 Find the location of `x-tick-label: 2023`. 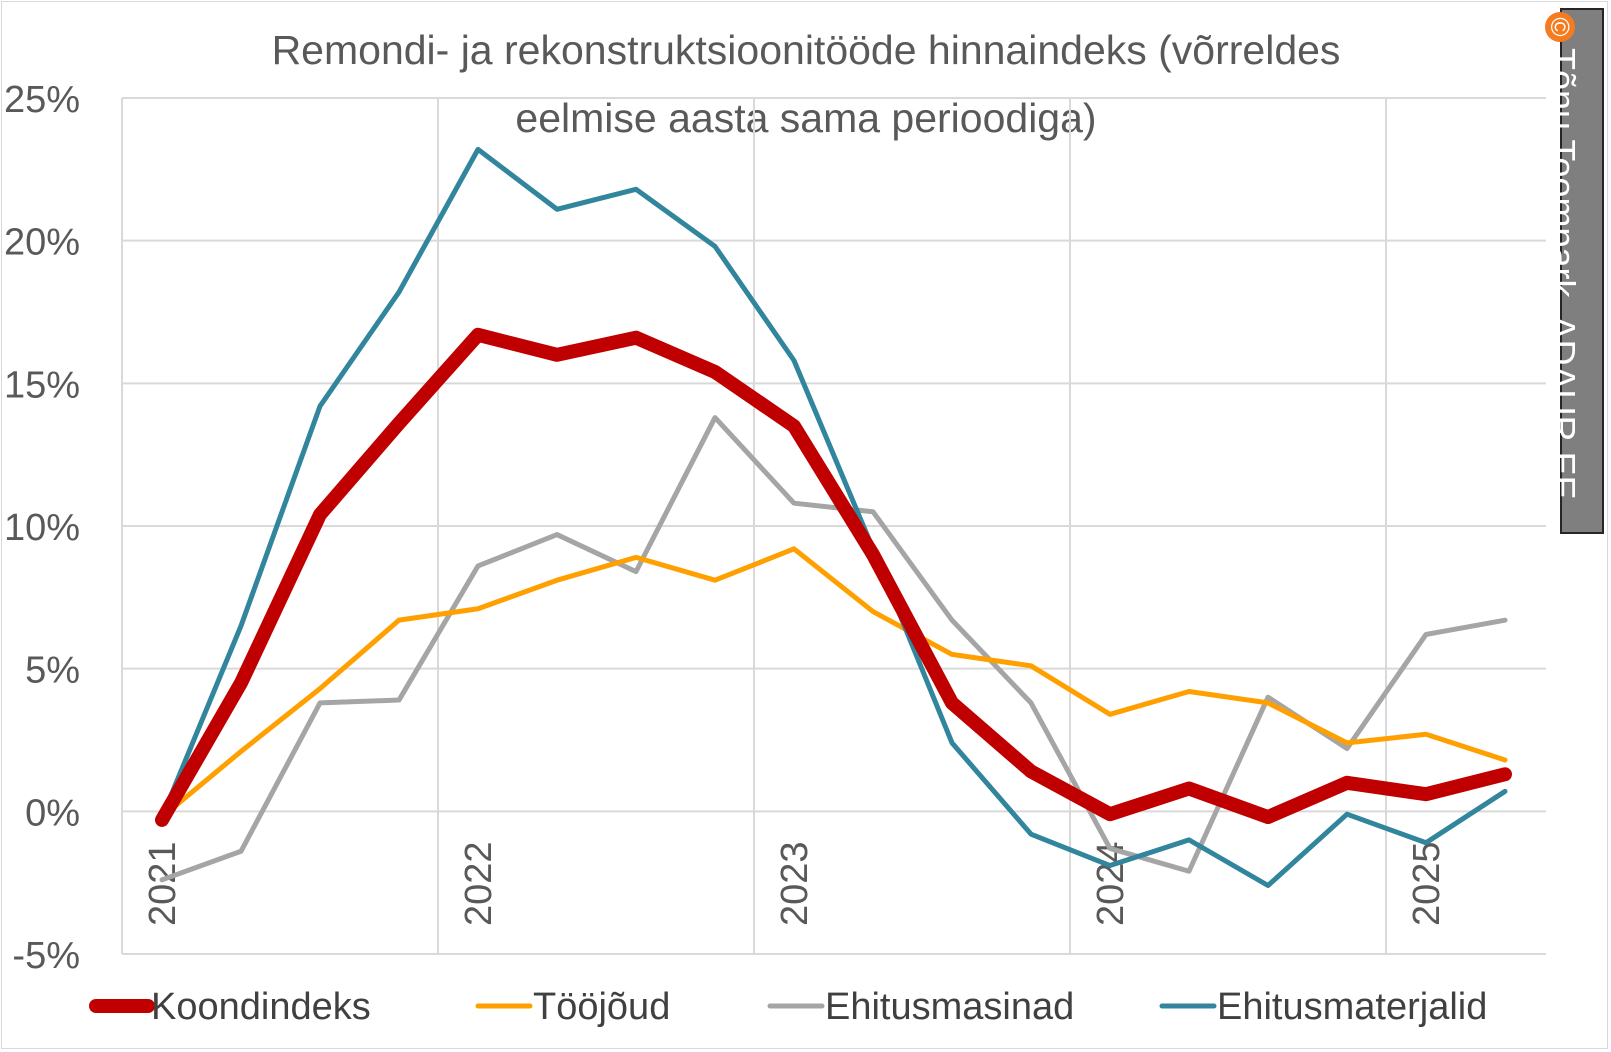

x-tick-label: 2023 is located at coordinates (795, 883).